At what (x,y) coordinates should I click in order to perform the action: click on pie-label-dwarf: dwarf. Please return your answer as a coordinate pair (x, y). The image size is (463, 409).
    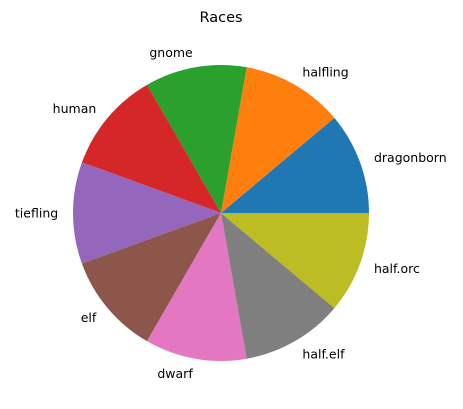
    Looking at the image, I should click on (175, 373).